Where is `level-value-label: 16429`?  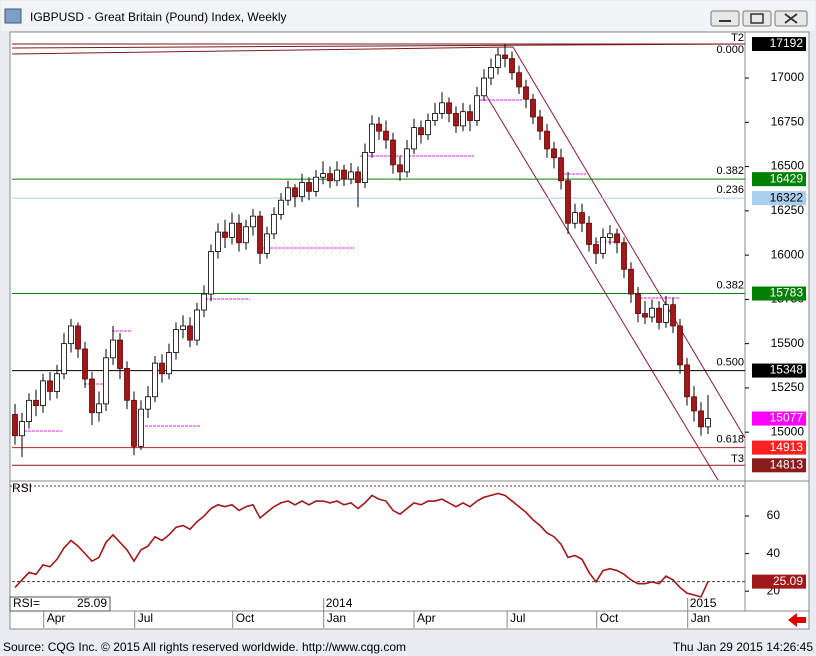
level-value-label: 16429 is located at coordinates (787, 178).